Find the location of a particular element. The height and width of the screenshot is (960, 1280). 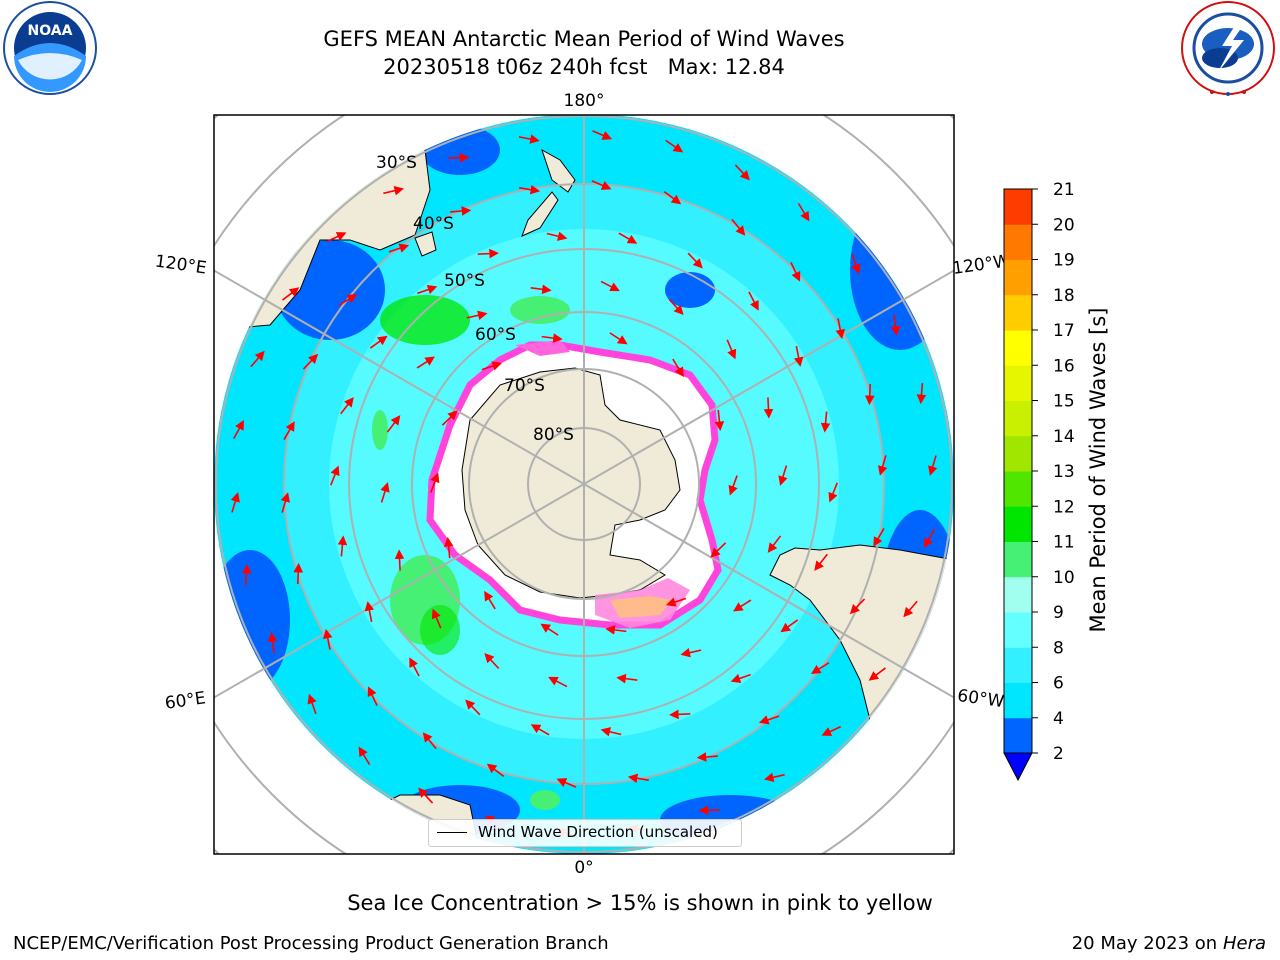

lat-label-50s: 50°S is located at coordinates (464, 281).